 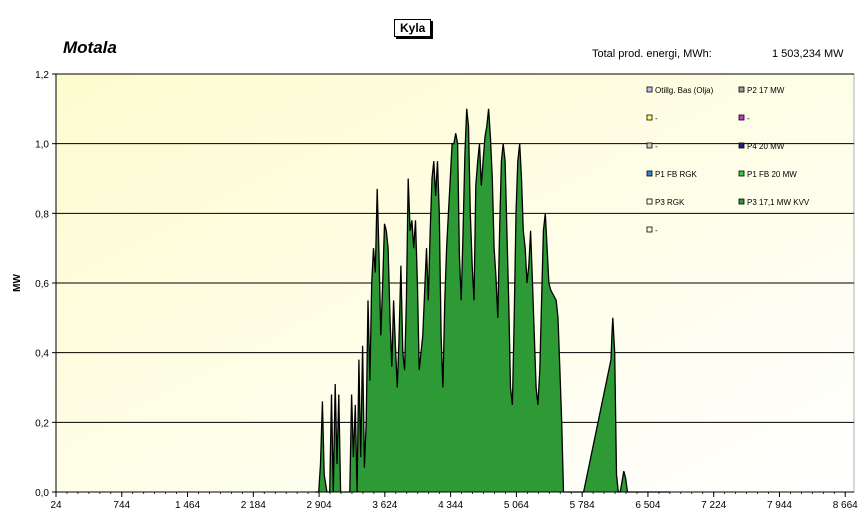 I want to click on y-tick-label: 0,4, so click(x=42, y=354).